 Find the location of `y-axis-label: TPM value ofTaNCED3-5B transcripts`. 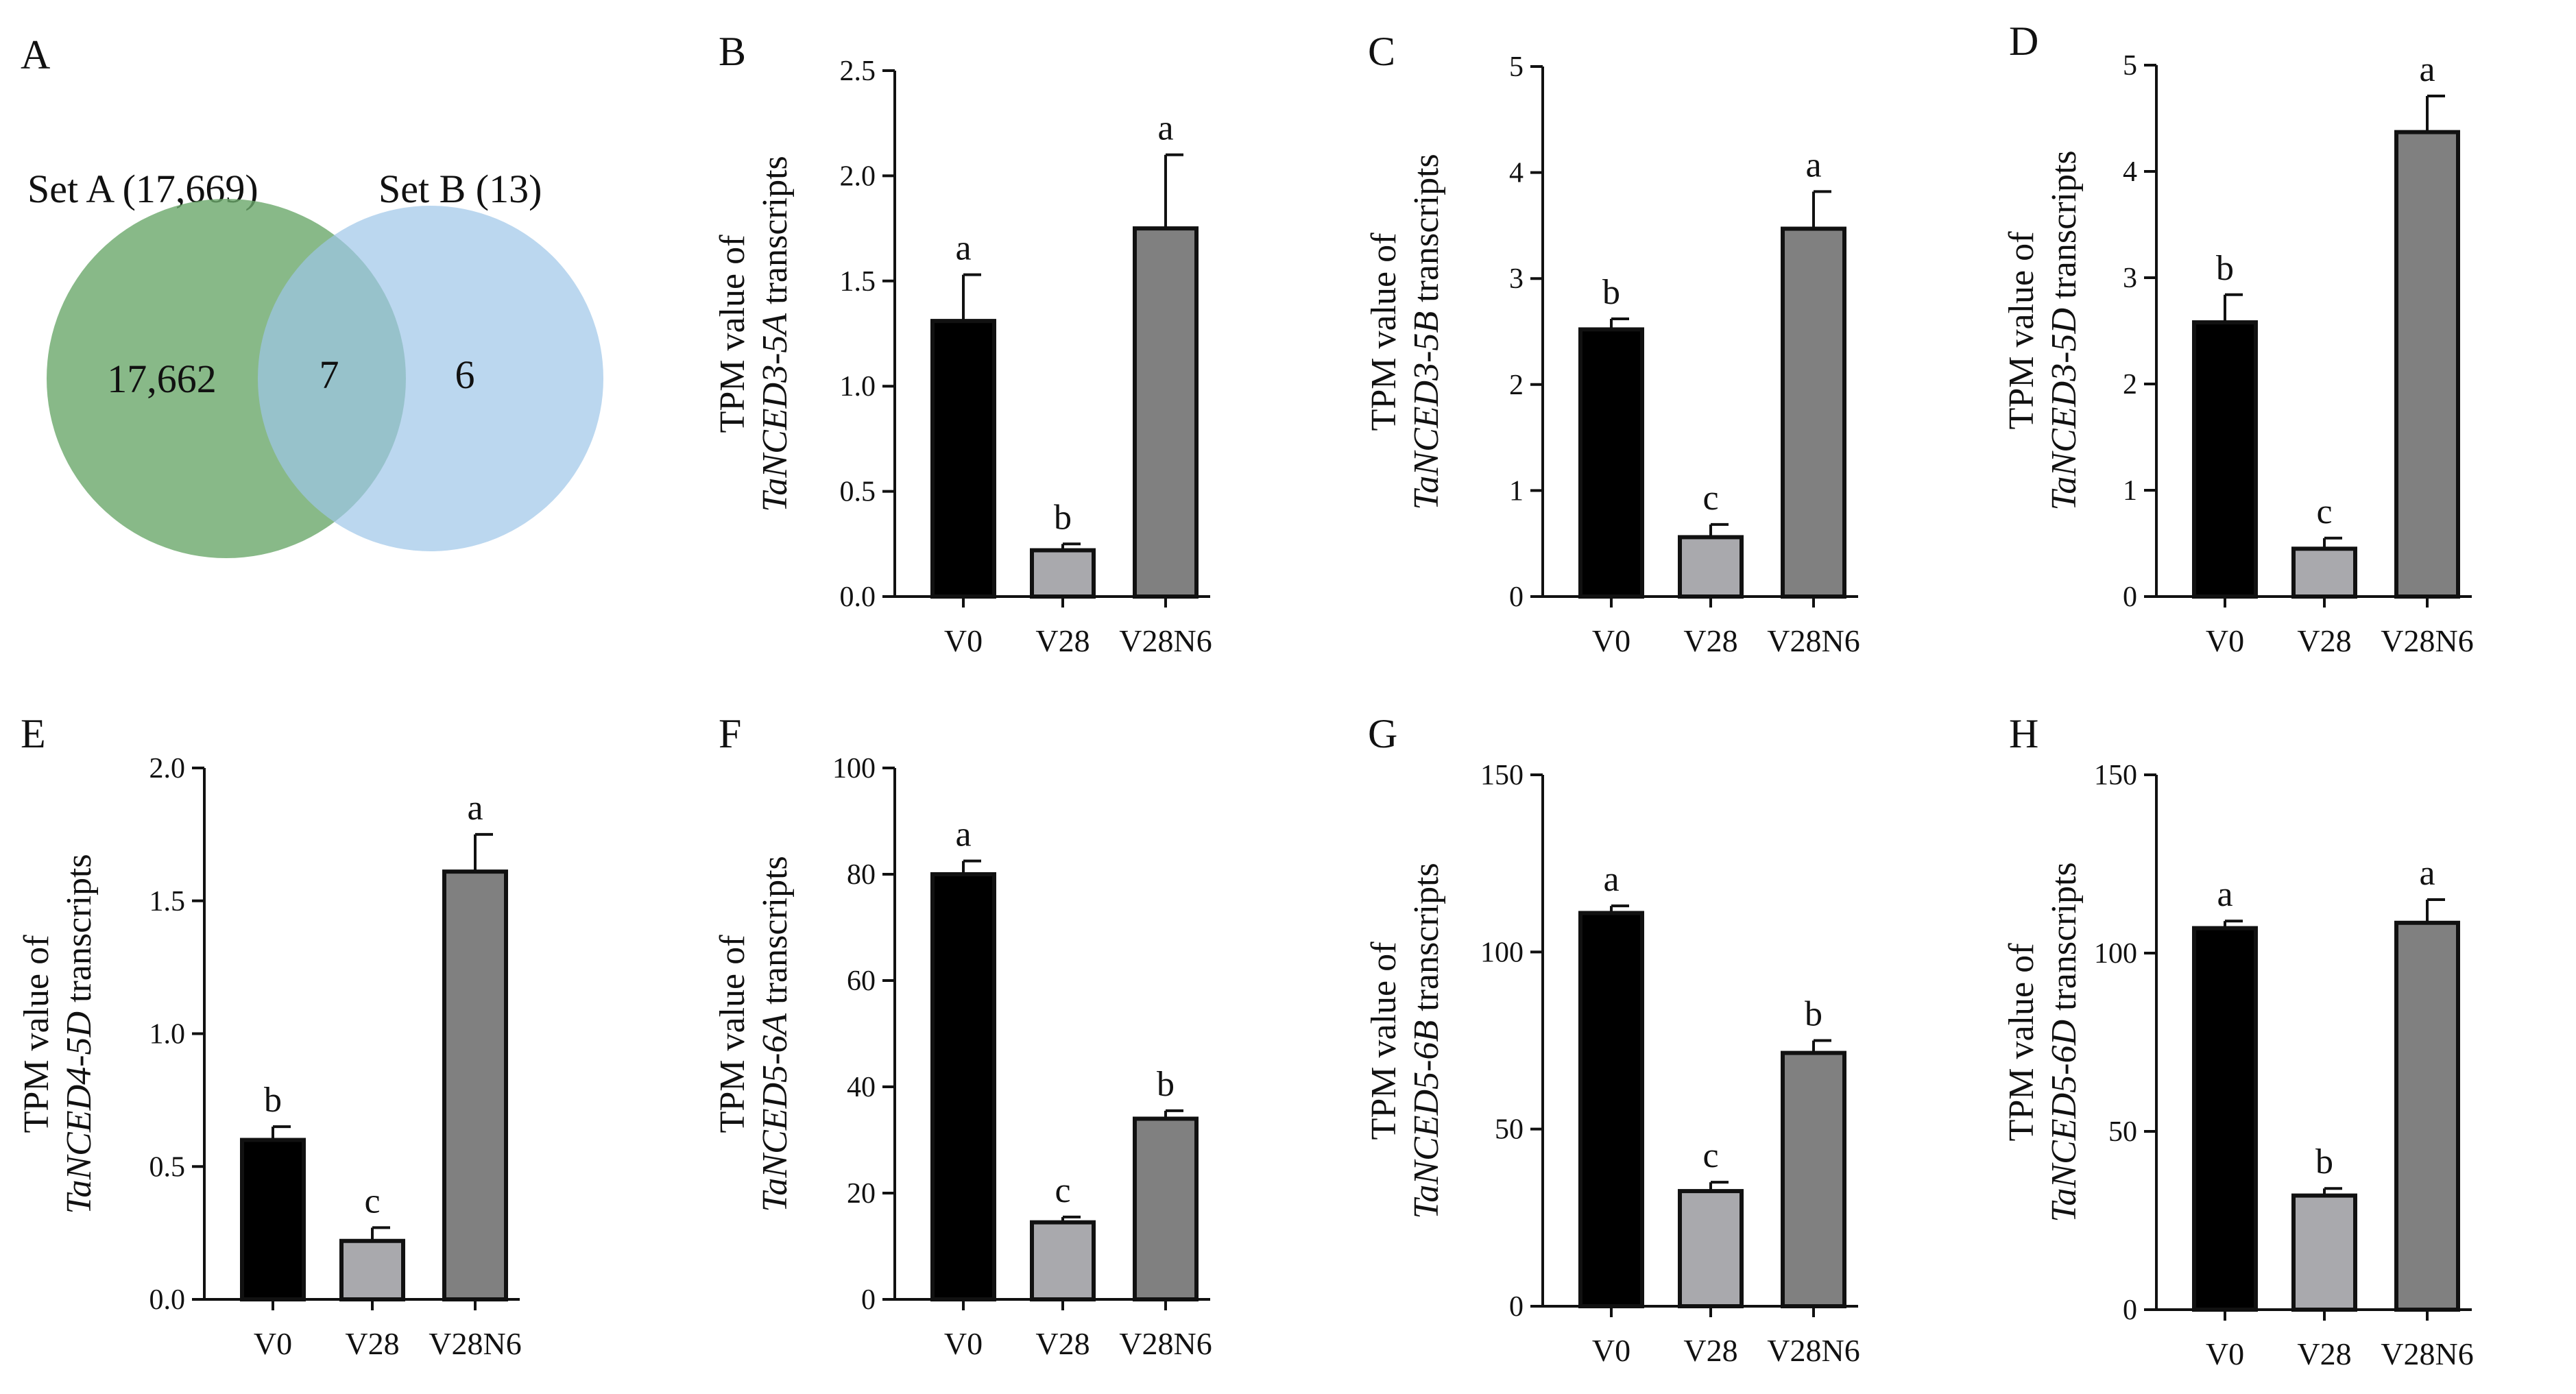

y-axis-label: TPM value ofTaNCED3-5B transcripts is located at coordinates (1405, 332).